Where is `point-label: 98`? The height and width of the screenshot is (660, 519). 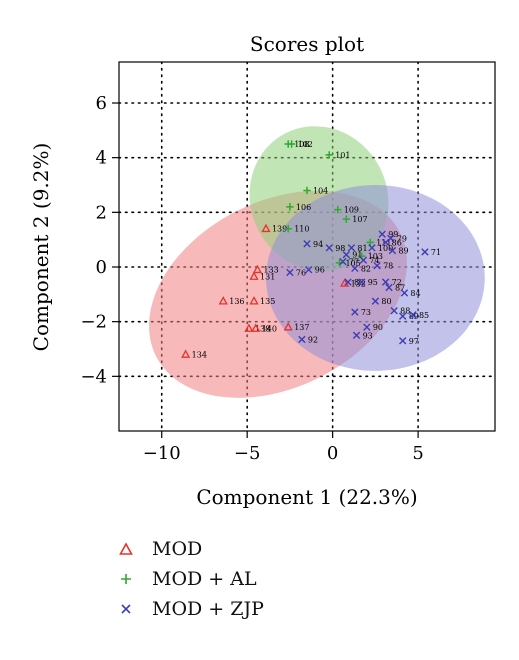 point-label: 98 is located at coordinates (340, 248).